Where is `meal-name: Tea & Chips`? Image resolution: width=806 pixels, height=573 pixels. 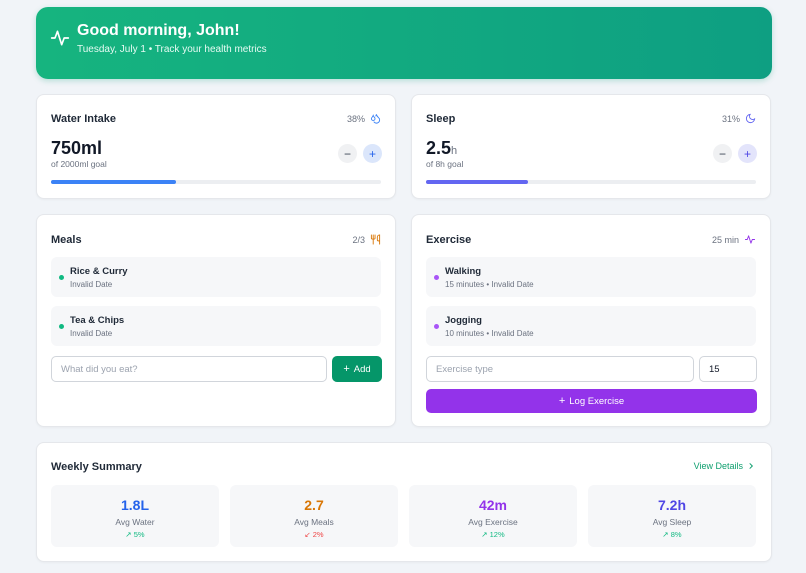 meal-name: Tea & Chips is located at coordinates (97, 320).